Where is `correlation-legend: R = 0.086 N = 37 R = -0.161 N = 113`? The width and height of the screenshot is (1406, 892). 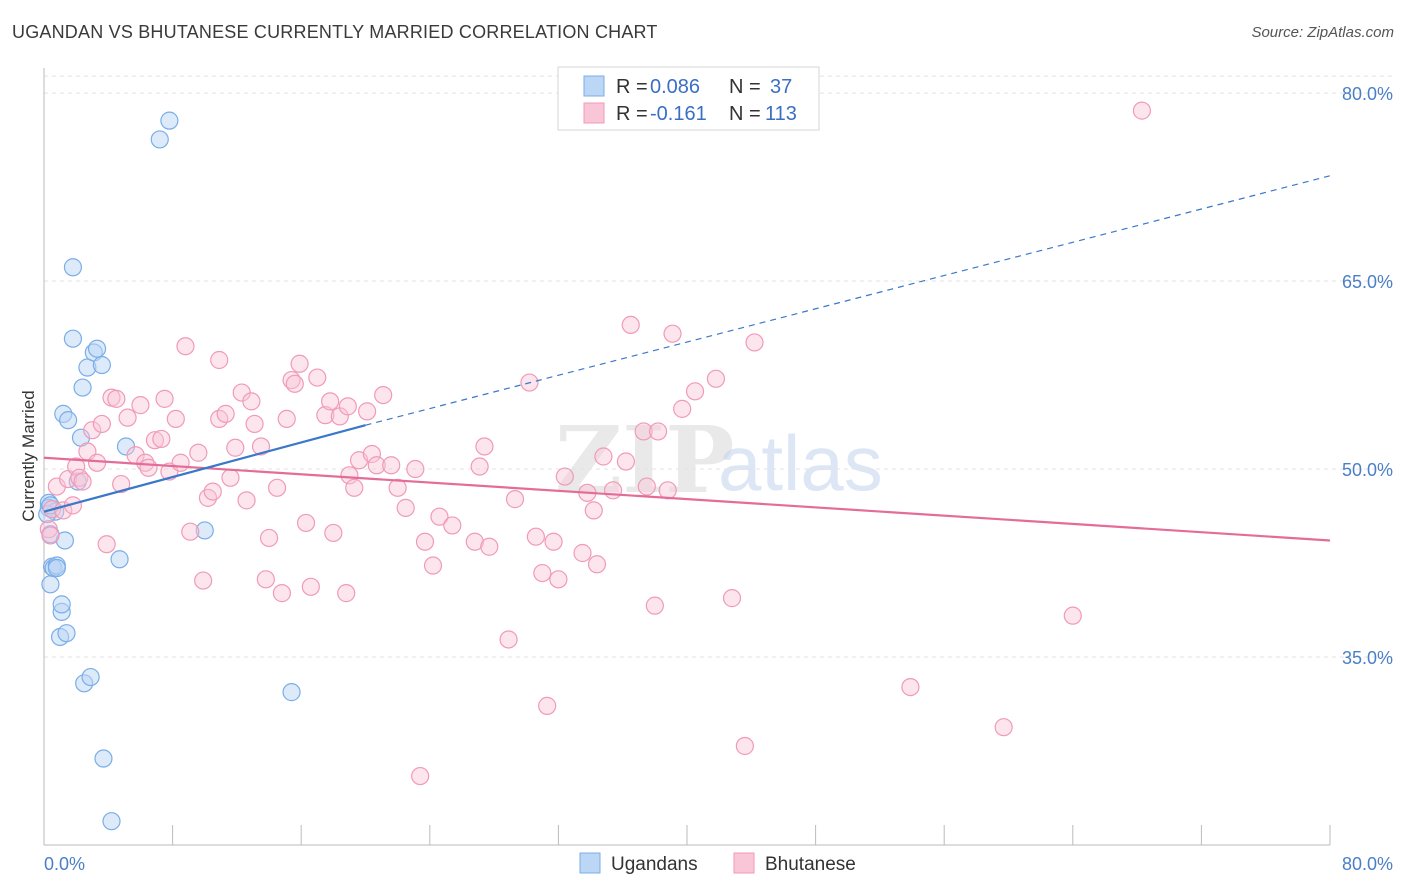 correlation-legend: R = 0.086 N = 37 R = -0.161 N = 113 is located at coordinates (688, 98).